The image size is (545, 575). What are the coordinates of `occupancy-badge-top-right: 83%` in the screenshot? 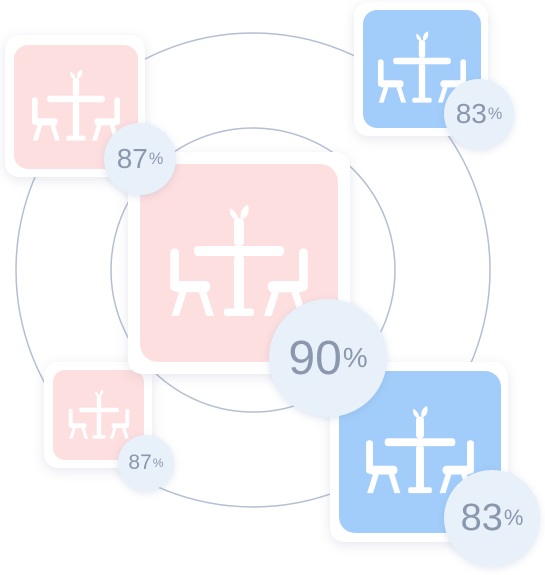 It's located at (479, 114).